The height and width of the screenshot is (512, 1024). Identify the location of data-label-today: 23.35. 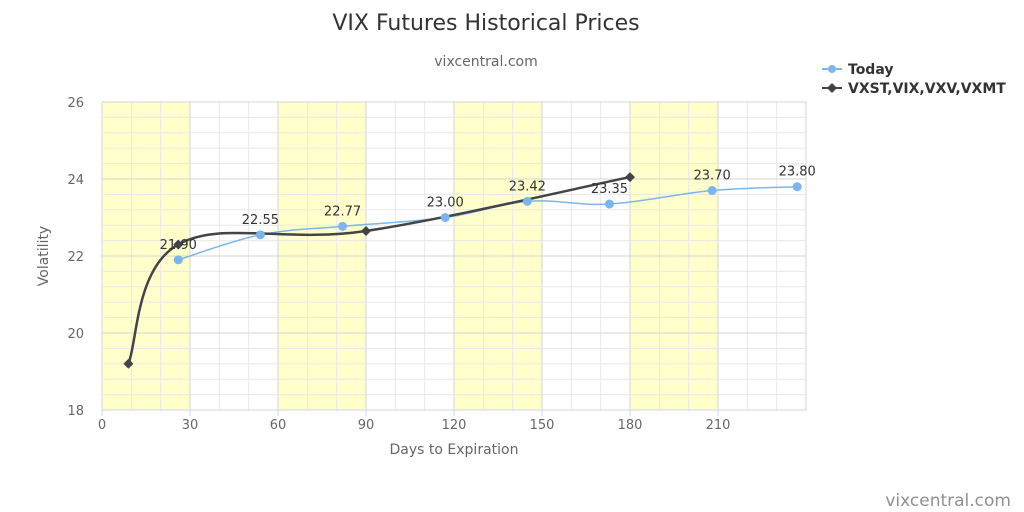
(609, 189).